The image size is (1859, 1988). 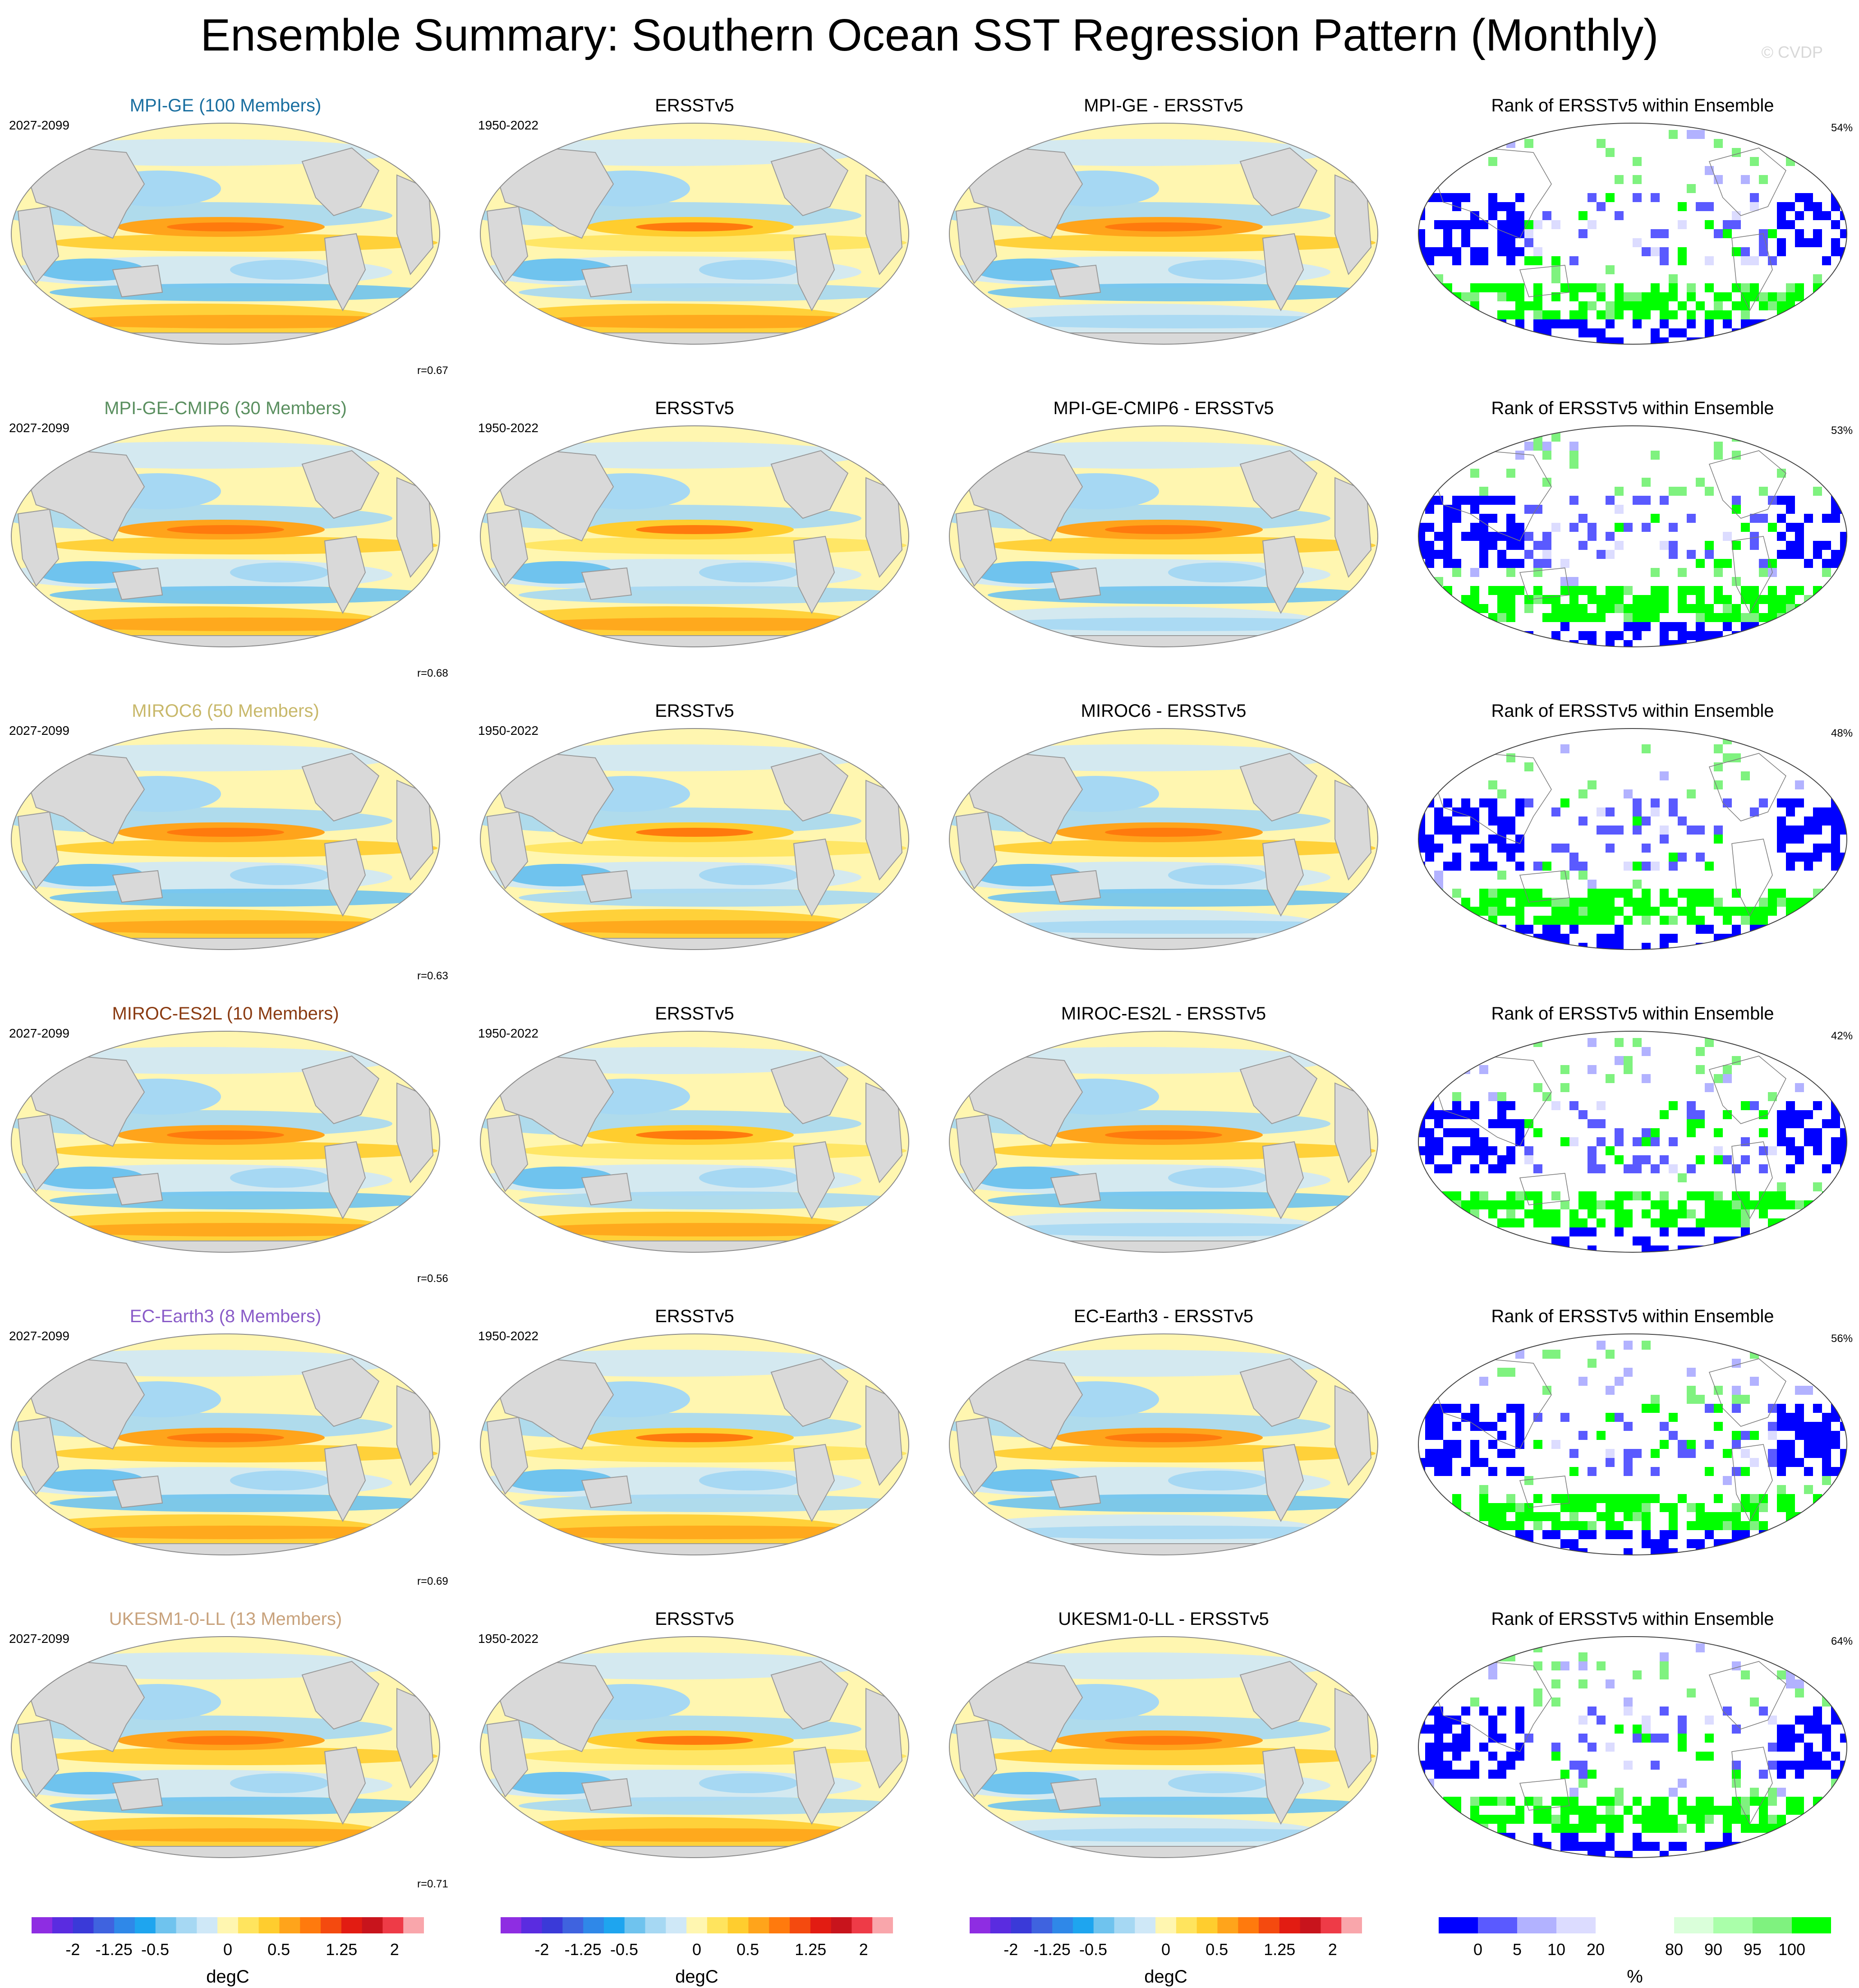 What do you see at coordinates (1517, 1949) in the screenshot?
I see `colorbar-tick-label: 5` at bounding box center [1517, 1949].